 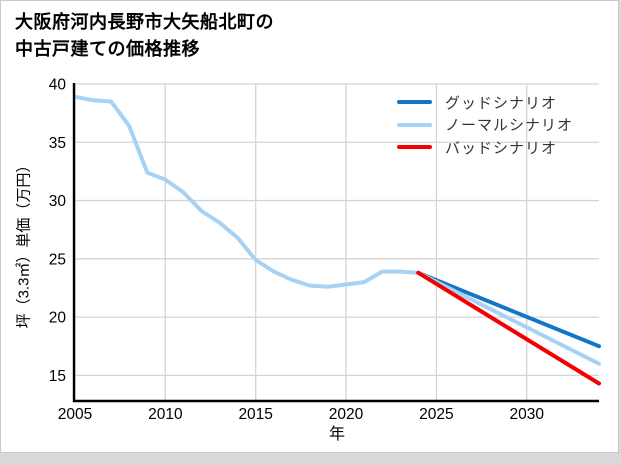 I want to click on y-tick-label: 40, so click(x=58, y=85).